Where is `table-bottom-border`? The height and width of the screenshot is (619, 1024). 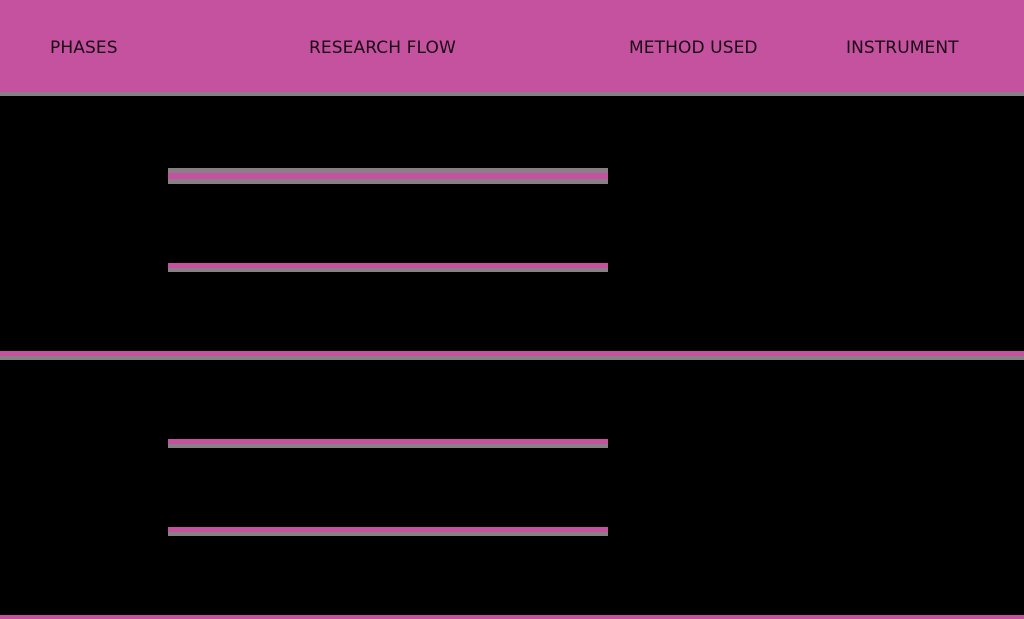 table-bottom-border is located at coordinates (512, 617).